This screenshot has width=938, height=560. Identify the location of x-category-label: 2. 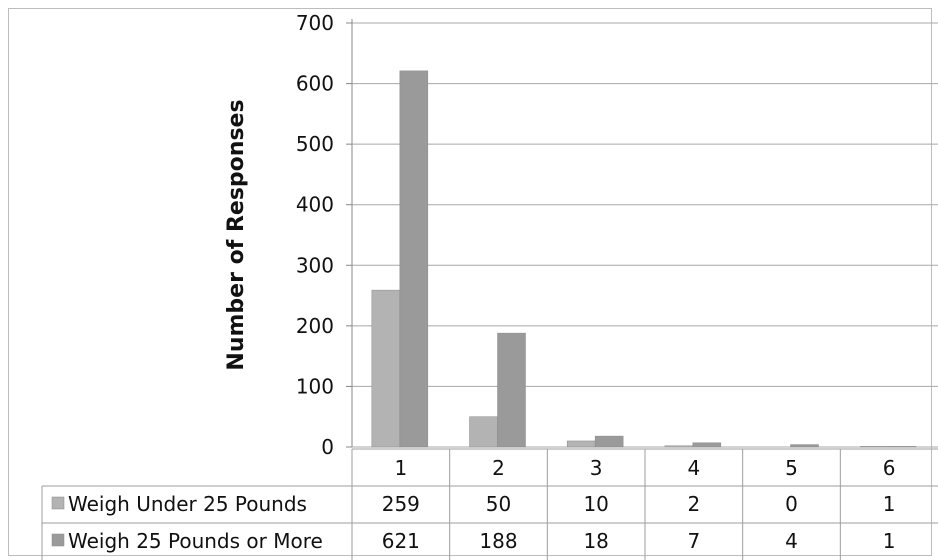
(498, 468).